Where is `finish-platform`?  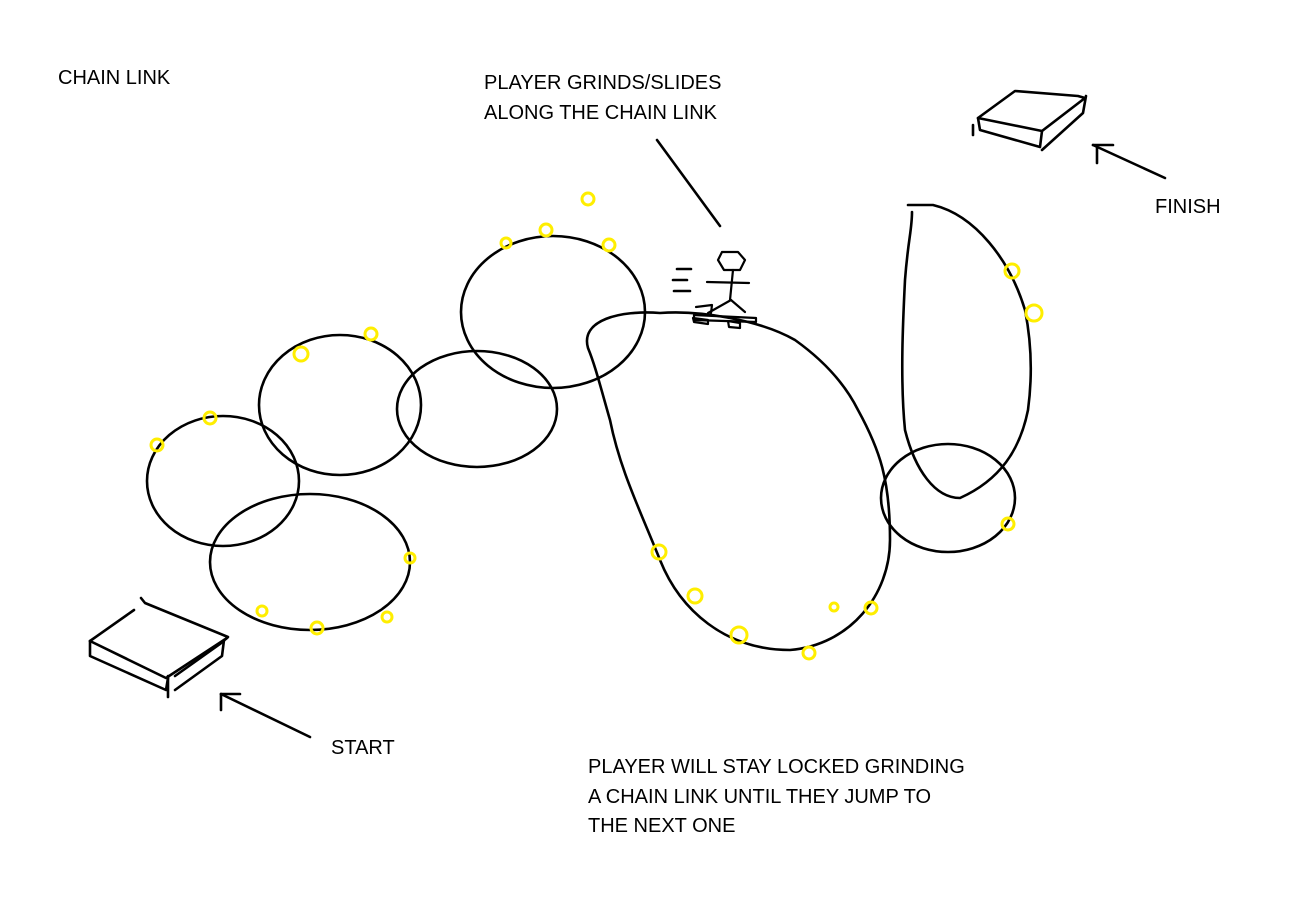 finish-platform is located at coordinates (1029, 120).